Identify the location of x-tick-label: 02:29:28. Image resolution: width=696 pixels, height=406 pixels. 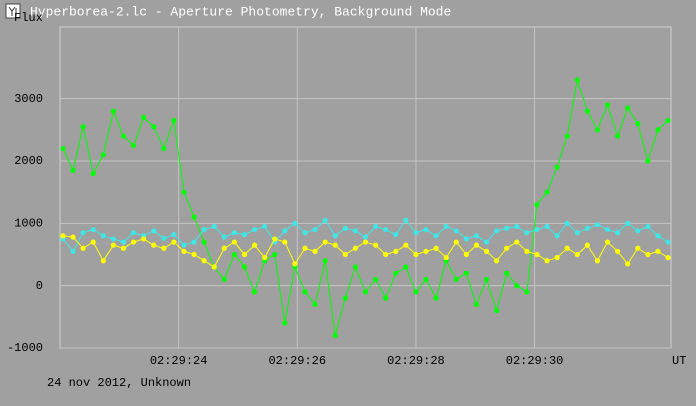
(416, 361).